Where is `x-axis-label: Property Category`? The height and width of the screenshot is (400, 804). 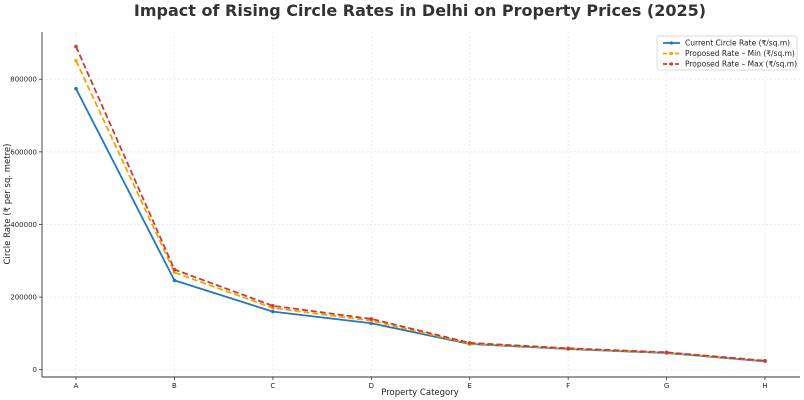
x-axis-label: Property Category is located at coordinates (420, 393).